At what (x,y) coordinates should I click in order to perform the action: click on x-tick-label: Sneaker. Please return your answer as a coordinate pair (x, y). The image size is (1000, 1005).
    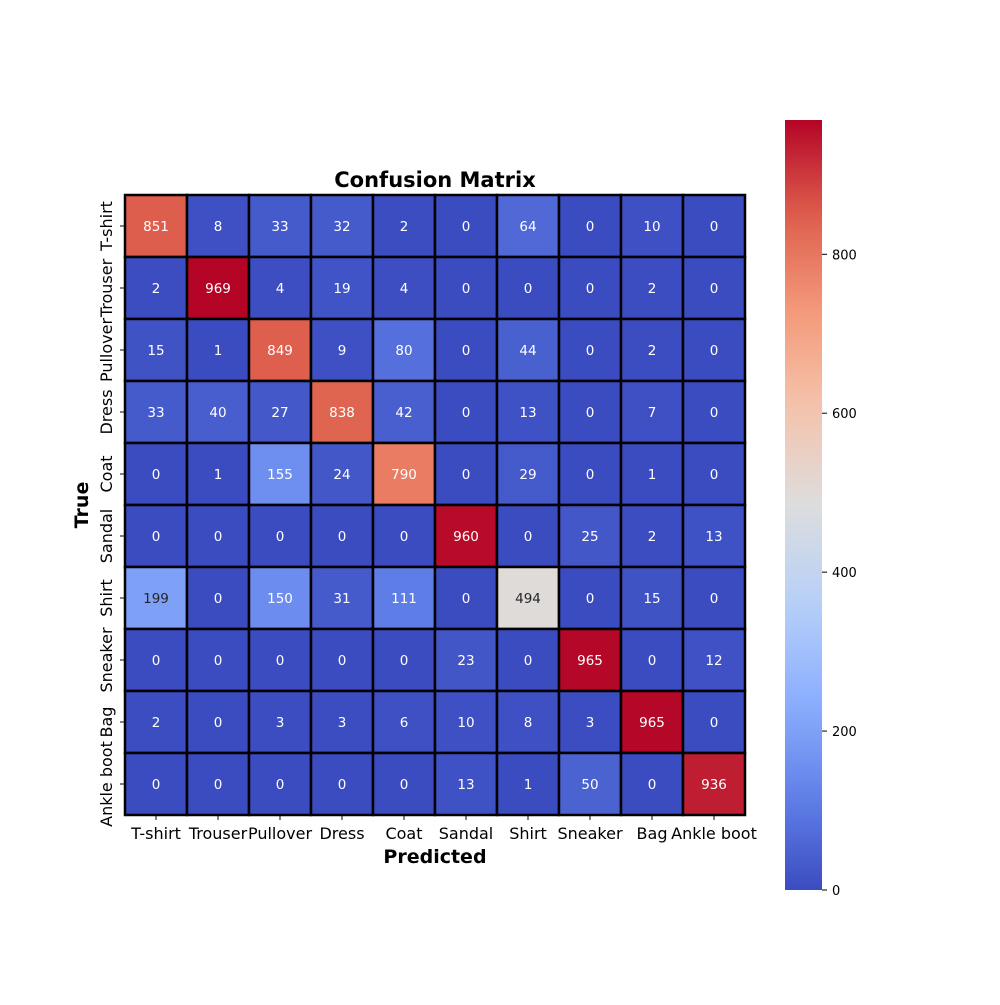
    Looking at the image, I should click on (589, 833).